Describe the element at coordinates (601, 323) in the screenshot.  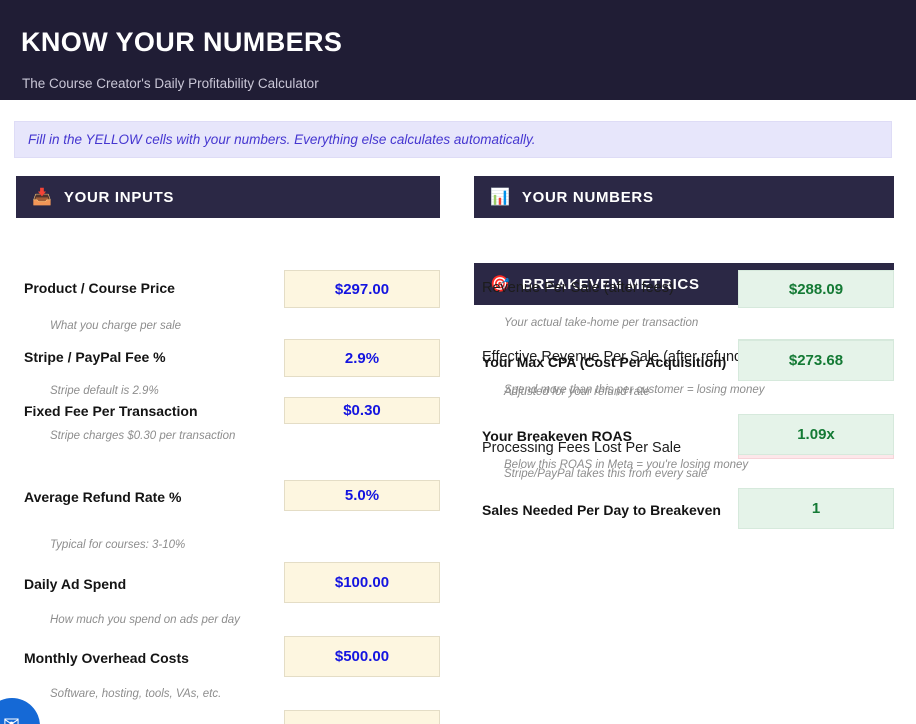
I see `row-note: Your actual take-home per transaction` at that location.